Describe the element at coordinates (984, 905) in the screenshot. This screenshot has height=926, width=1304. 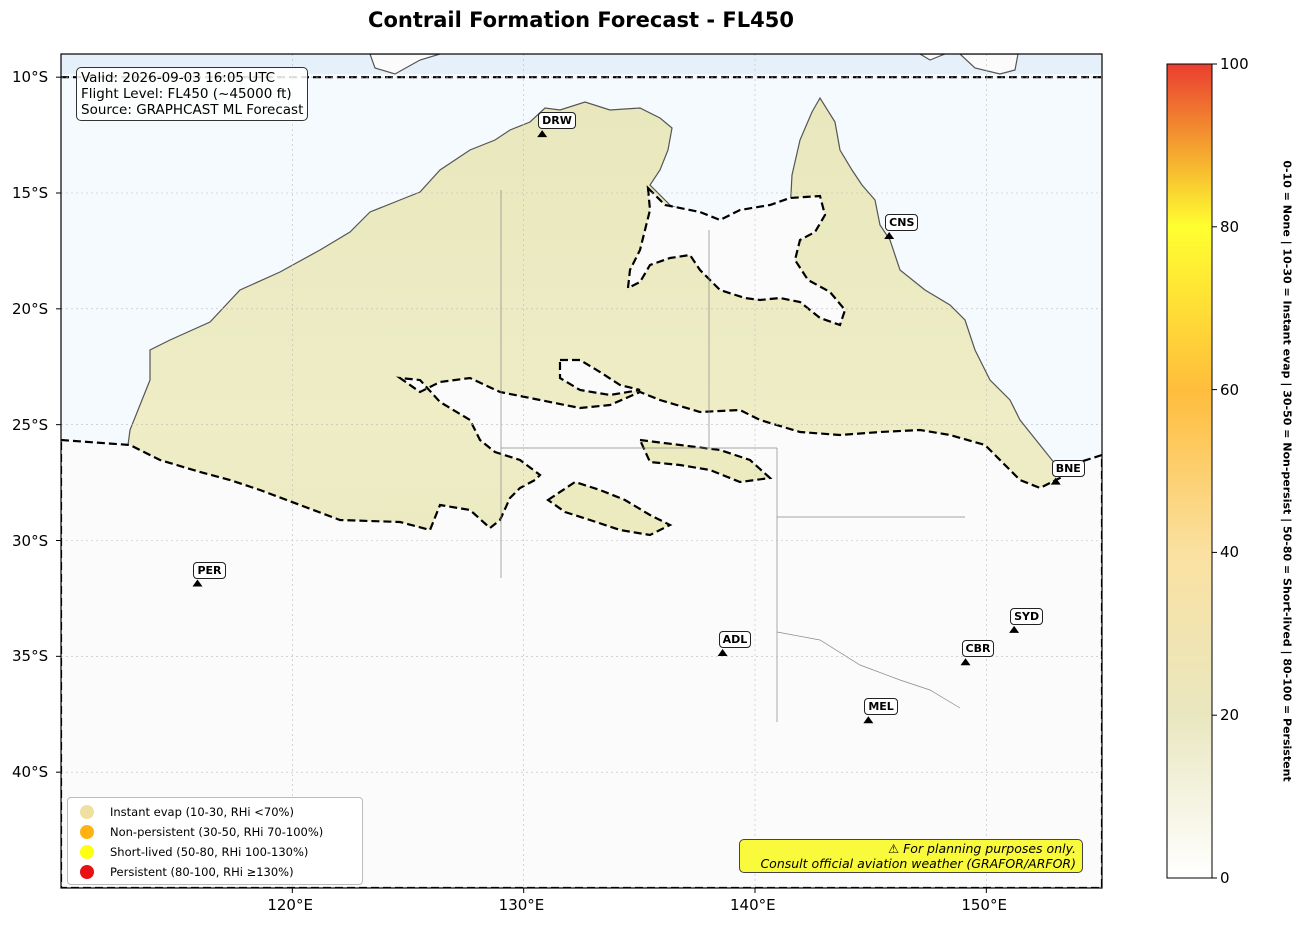
I see `lon-tick-label: 150°E` at that location.